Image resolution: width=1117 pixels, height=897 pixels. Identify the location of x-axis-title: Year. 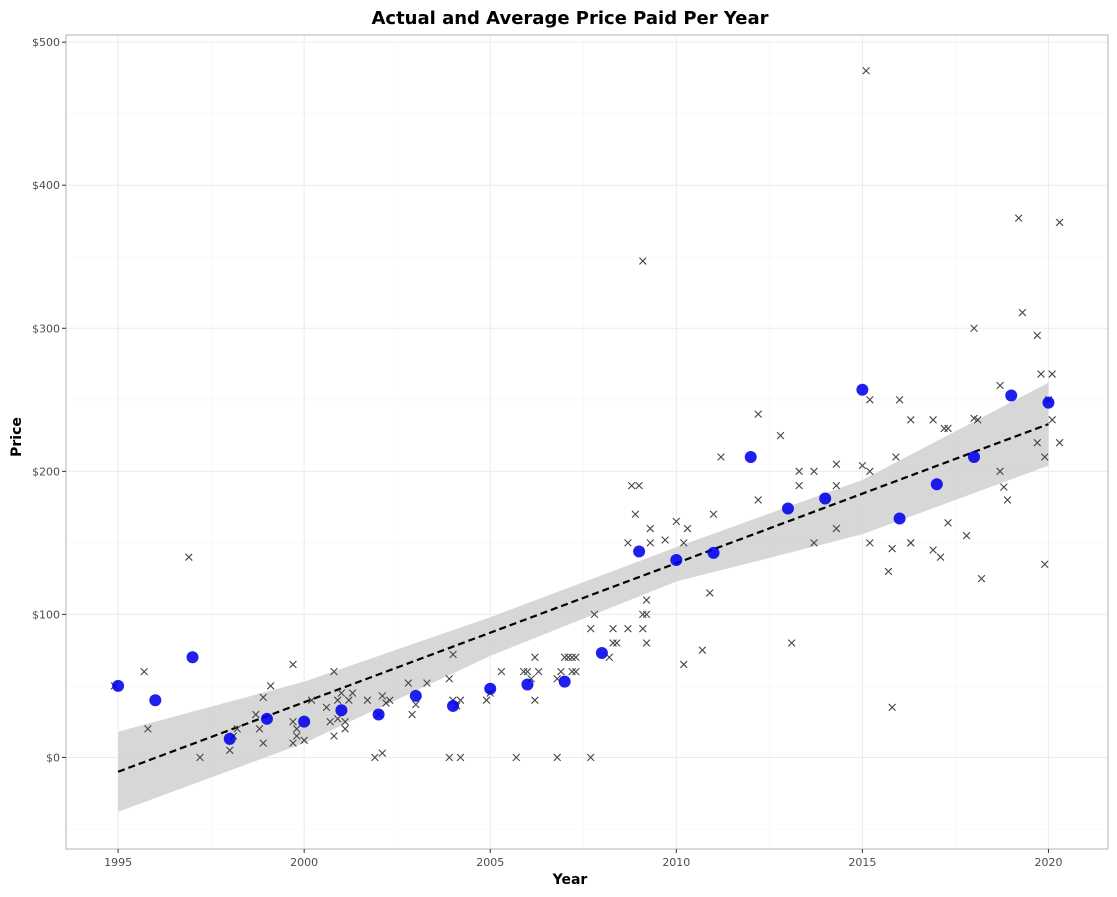
(570, 880).